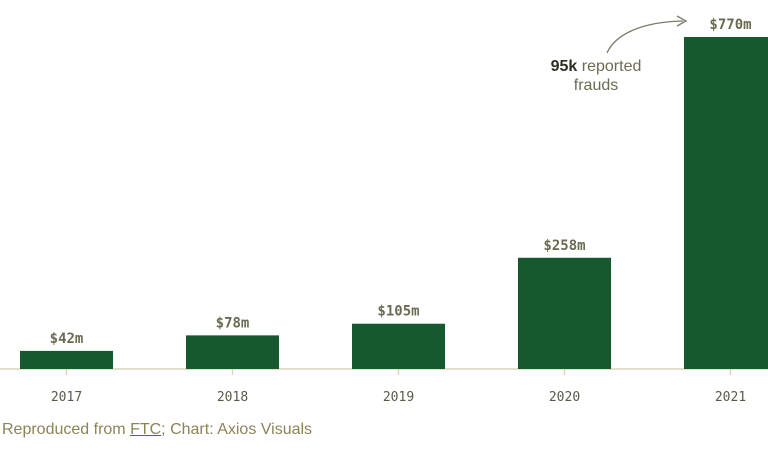 Image resolution: width=768 pixels, height=456 pixels. What do you see at coordinates (398, 397) in the screenshot?
I see `tick-label-2019: 2019` at bounding box center [398, 397].